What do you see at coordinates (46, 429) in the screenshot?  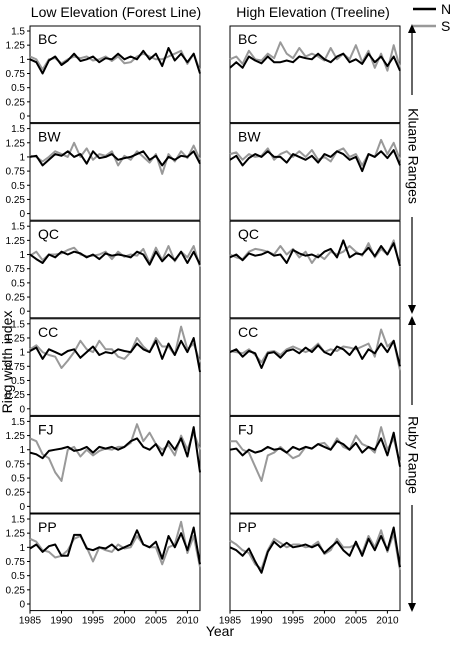 I see `panel-label-fj-low: FJ` at bounding box center [46, 429].